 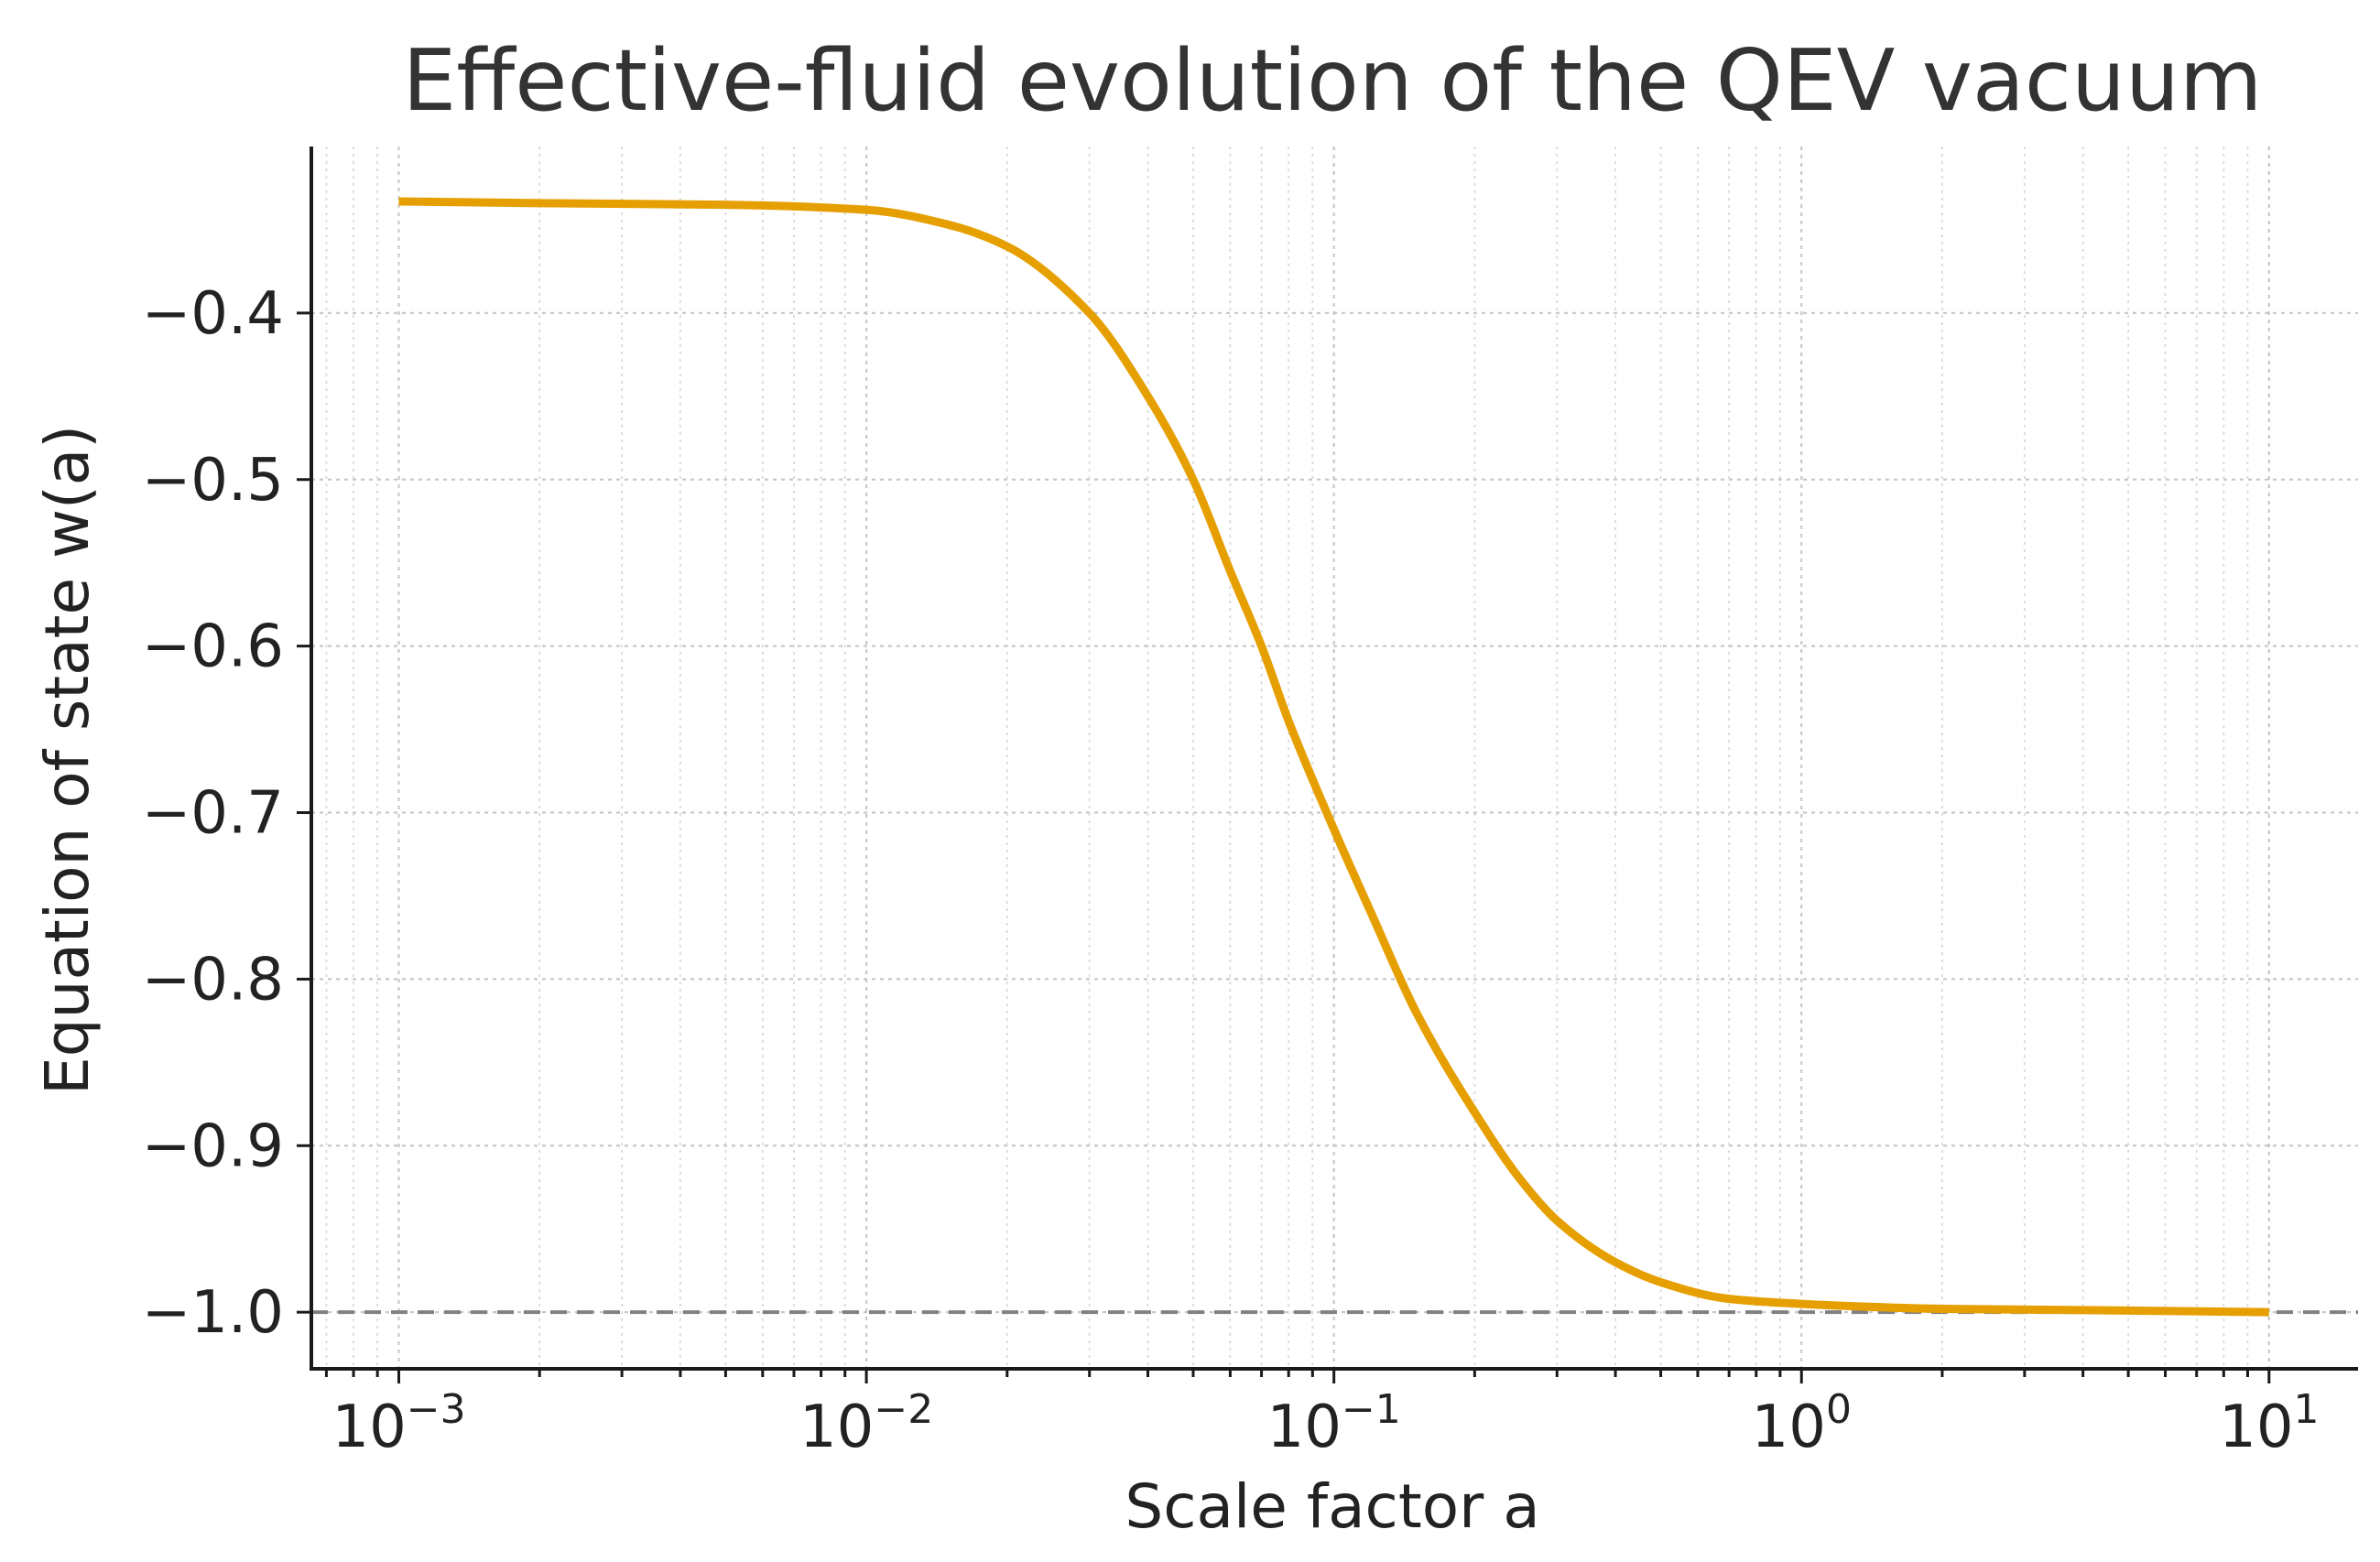 What do you see at coordinates (213, 314) in the screenshot?
I see `y-tick-label: −0.4` at bounding box center [213, 314].